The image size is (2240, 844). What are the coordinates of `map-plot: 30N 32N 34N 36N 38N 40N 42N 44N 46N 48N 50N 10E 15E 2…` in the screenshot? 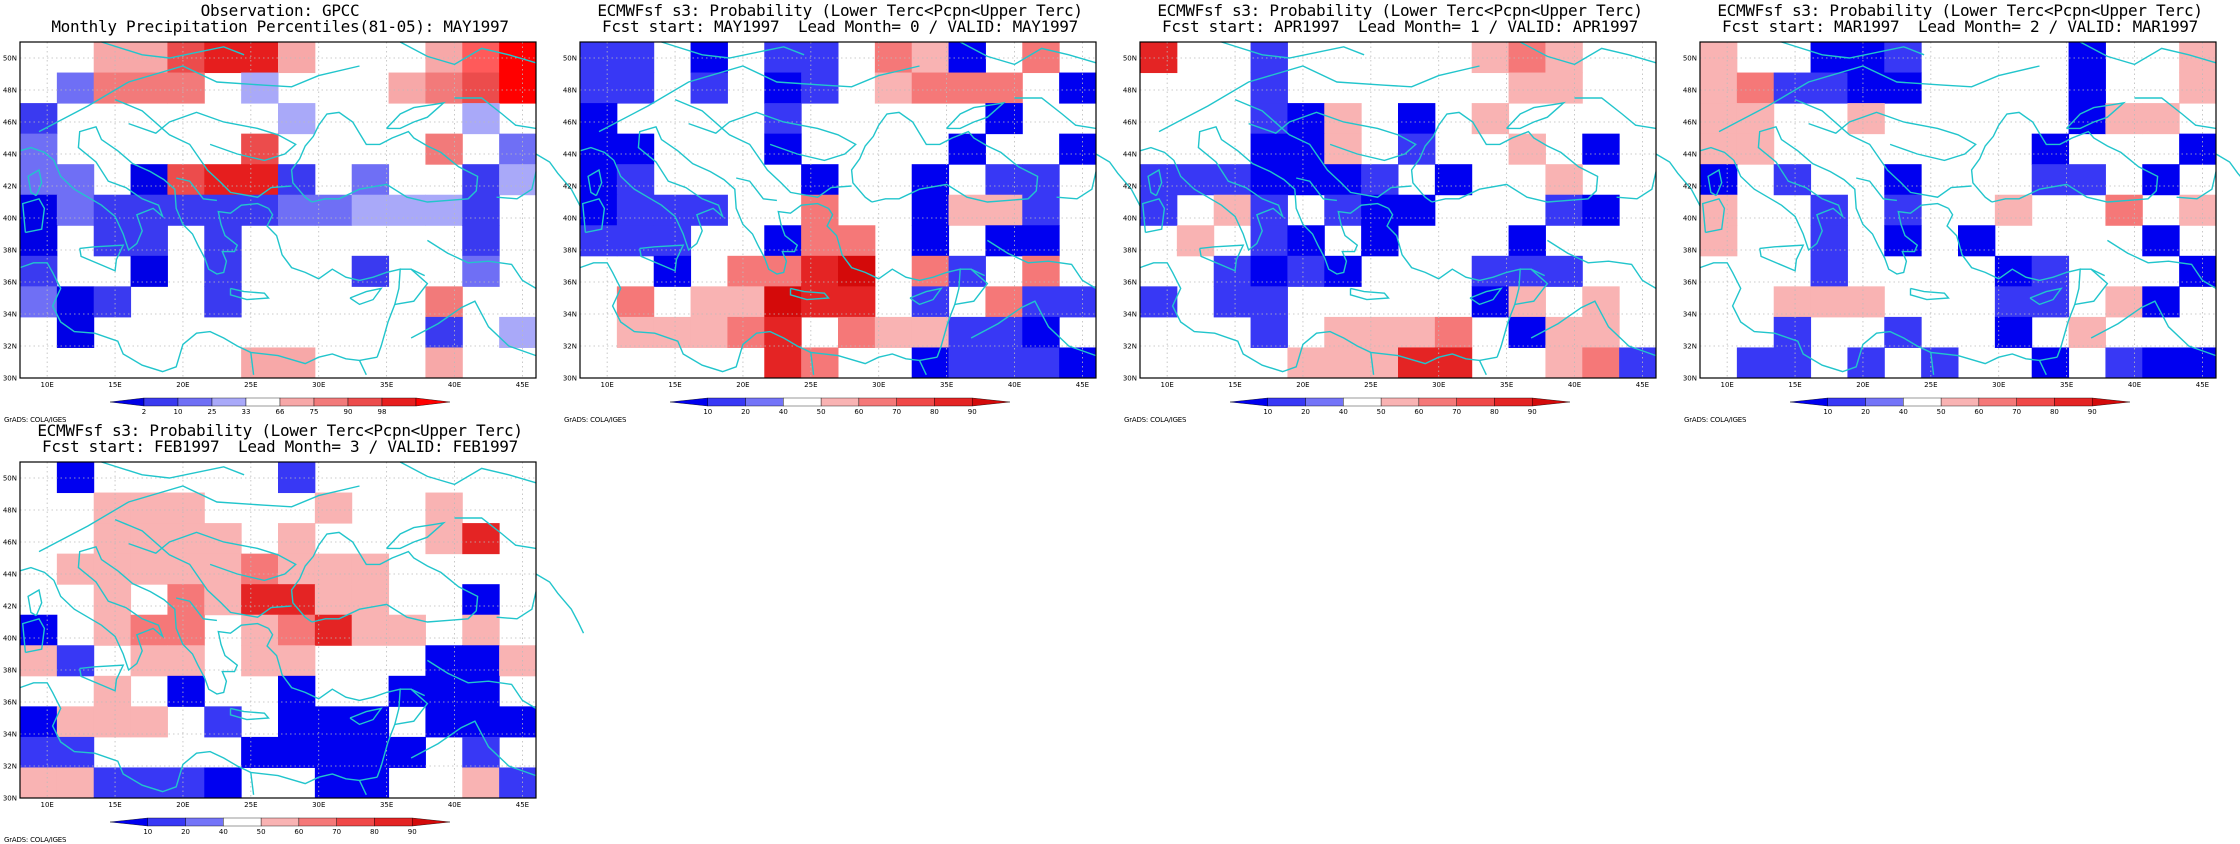 It's located at (294, 228).